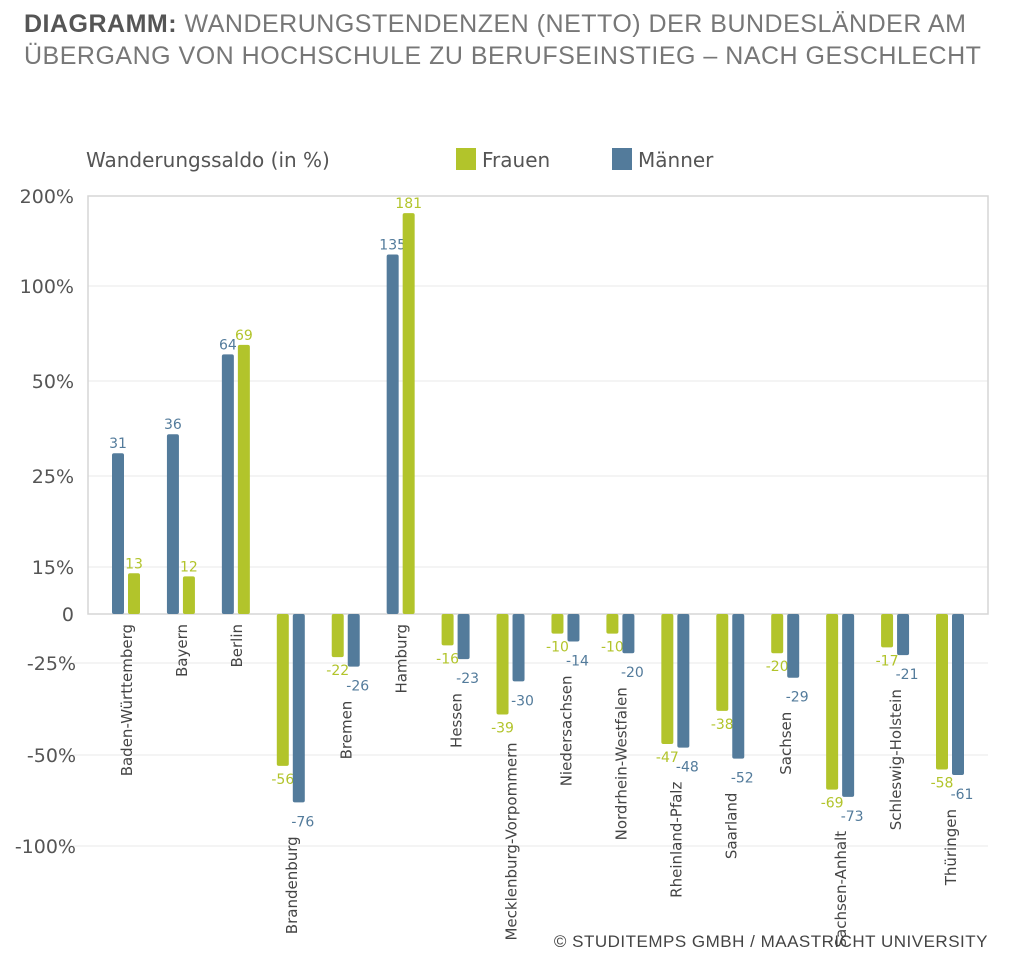 Image resolution: width=1024 pixels, height=960 pixels. I want to click on x-tick-label: Hamburg, so click(402, 659).